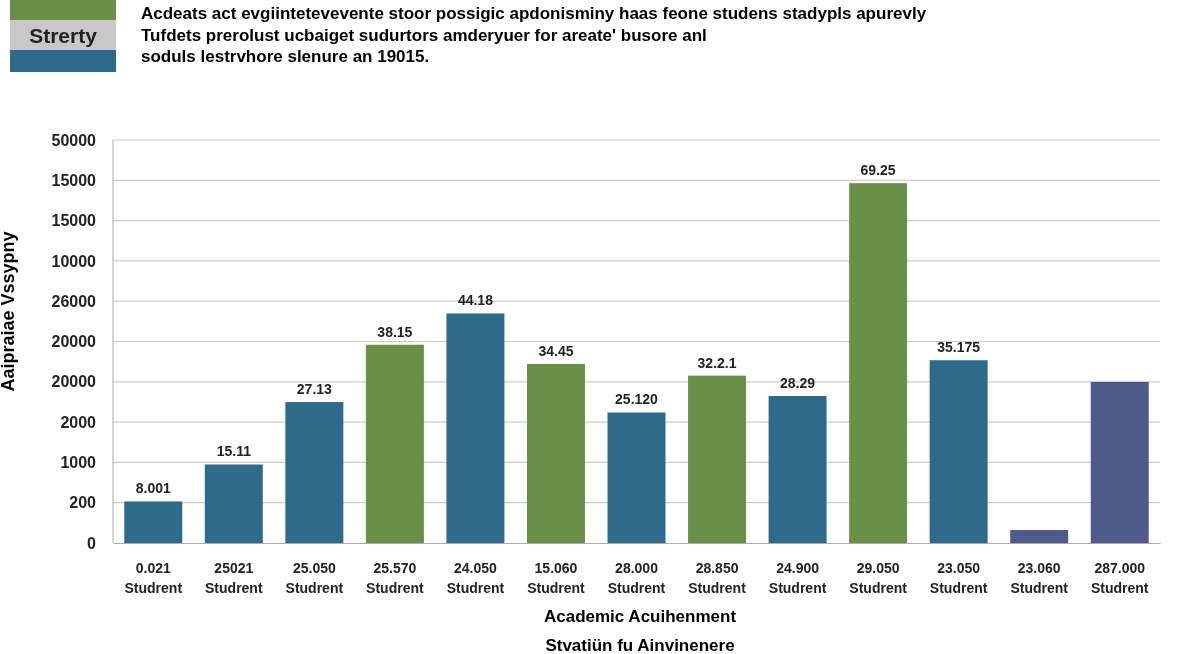 Image resolution: width=1200 pixels, height=654 pixels. Describe the element at coordinates (878, 170) in the screenshot. I see `data-label: 69.25` at that location.